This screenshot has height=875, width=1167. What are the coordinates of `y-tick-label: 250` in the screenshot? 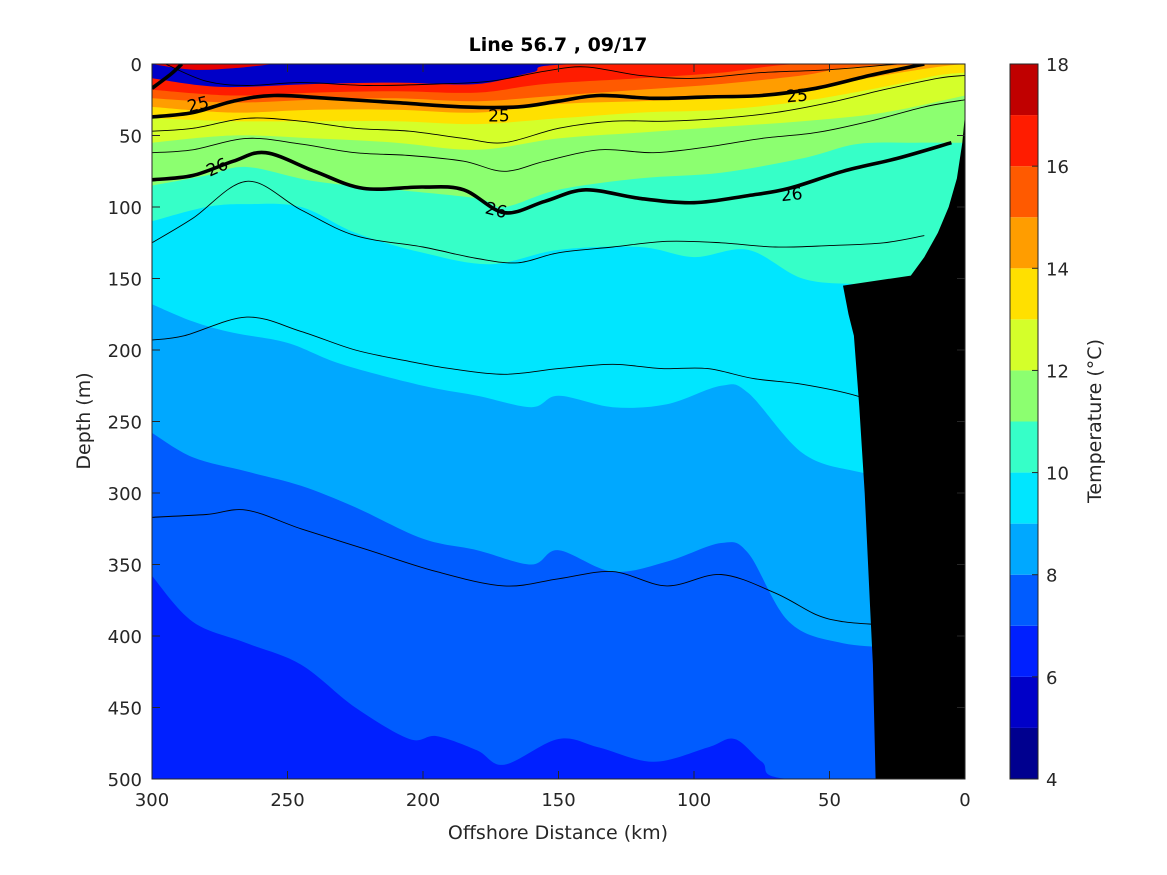 It's located at (125, 423).